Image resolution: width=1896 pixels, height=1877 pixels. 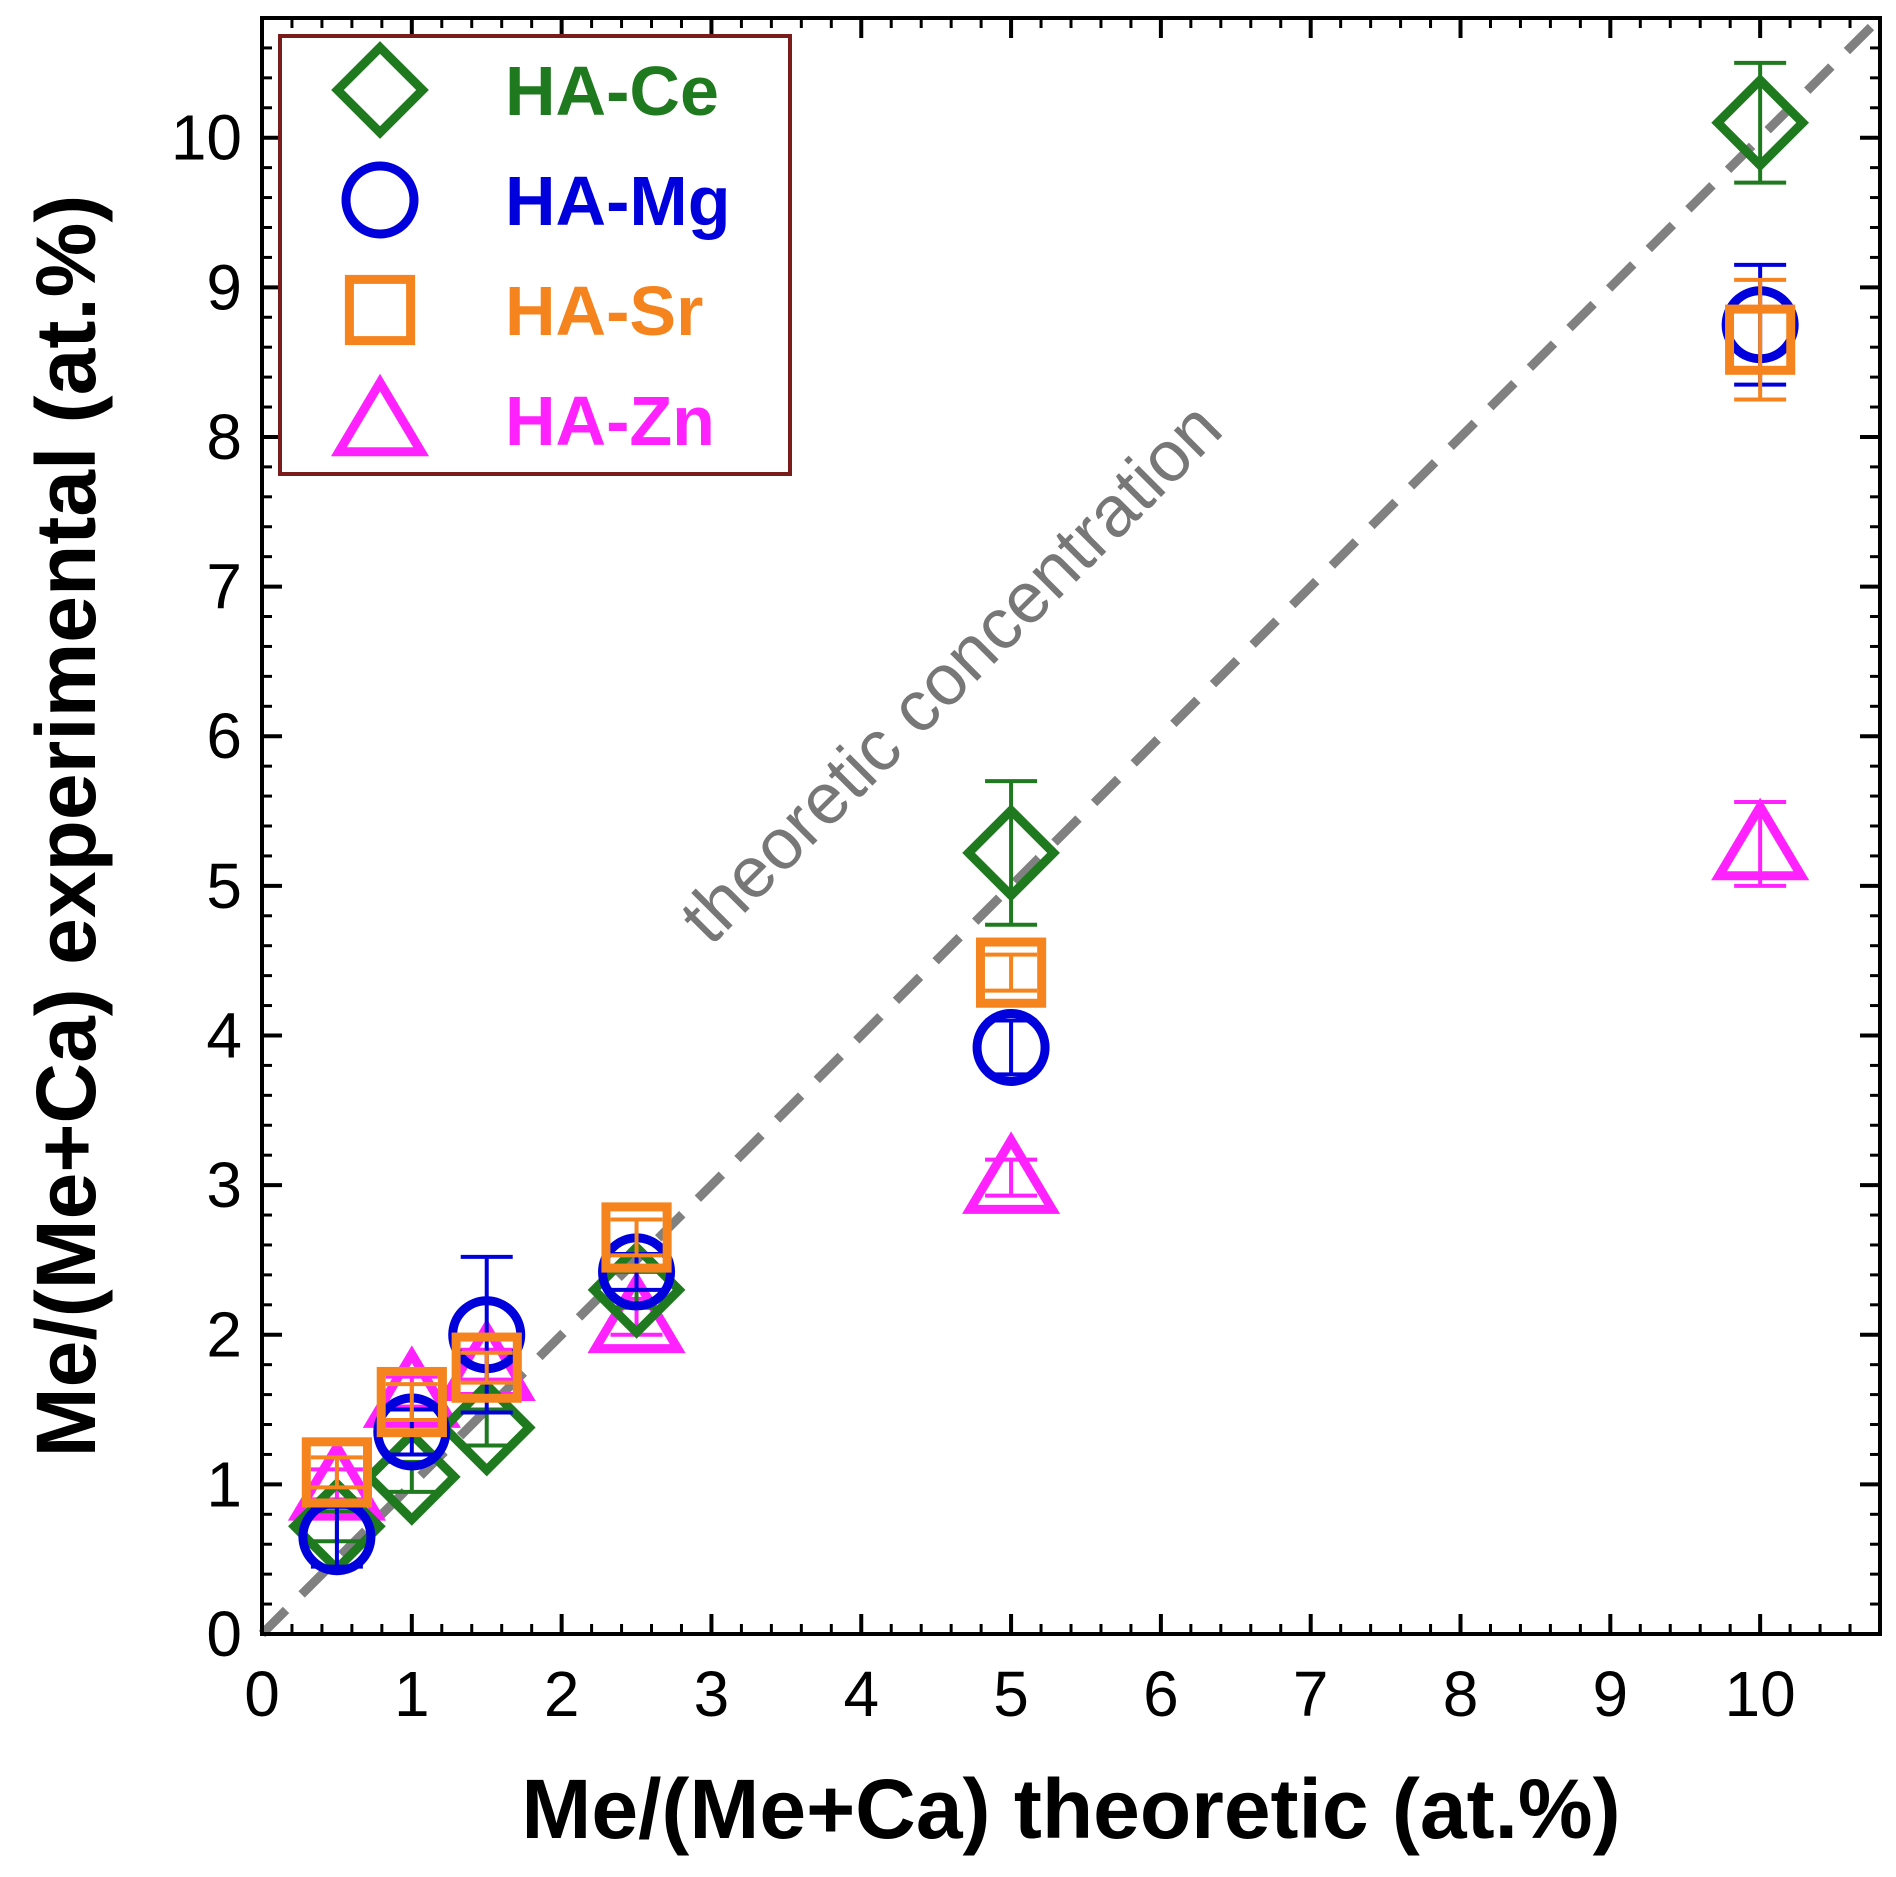 What do you see at coordinates (224, 287) in the screenshot?
I see `y-tick-label: 9` at bounding box center [224, 287].